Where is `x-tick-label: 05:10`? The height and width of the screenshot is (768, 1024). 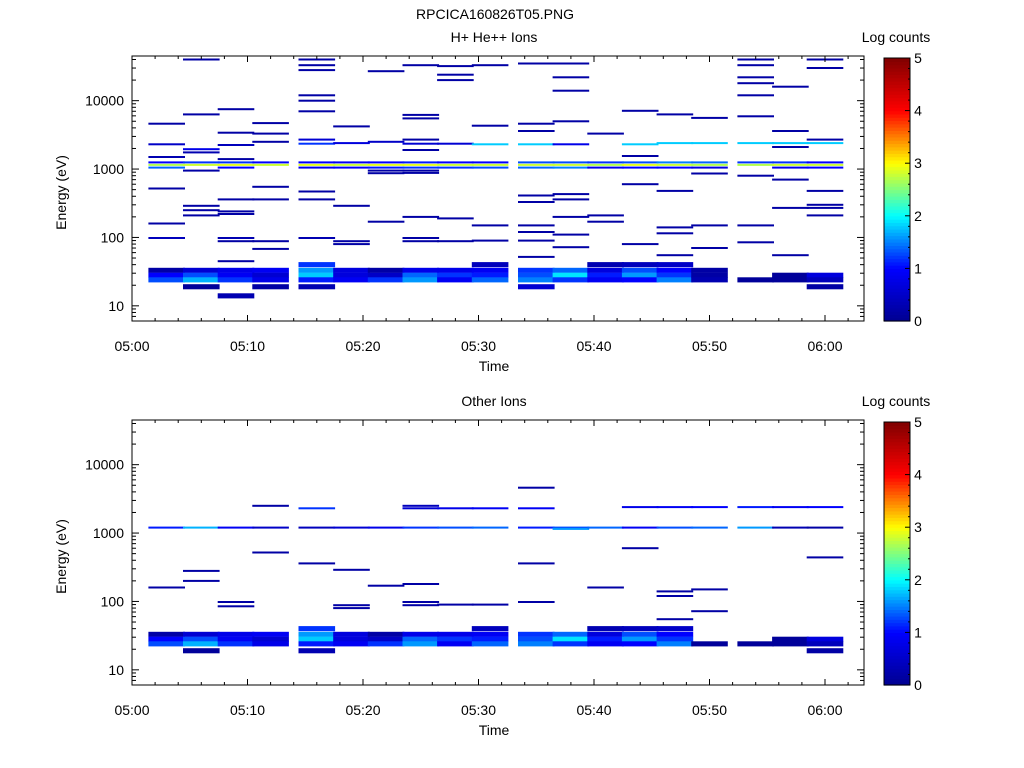
x-tick-label: 05:10 is located at coordinates (247, 346).